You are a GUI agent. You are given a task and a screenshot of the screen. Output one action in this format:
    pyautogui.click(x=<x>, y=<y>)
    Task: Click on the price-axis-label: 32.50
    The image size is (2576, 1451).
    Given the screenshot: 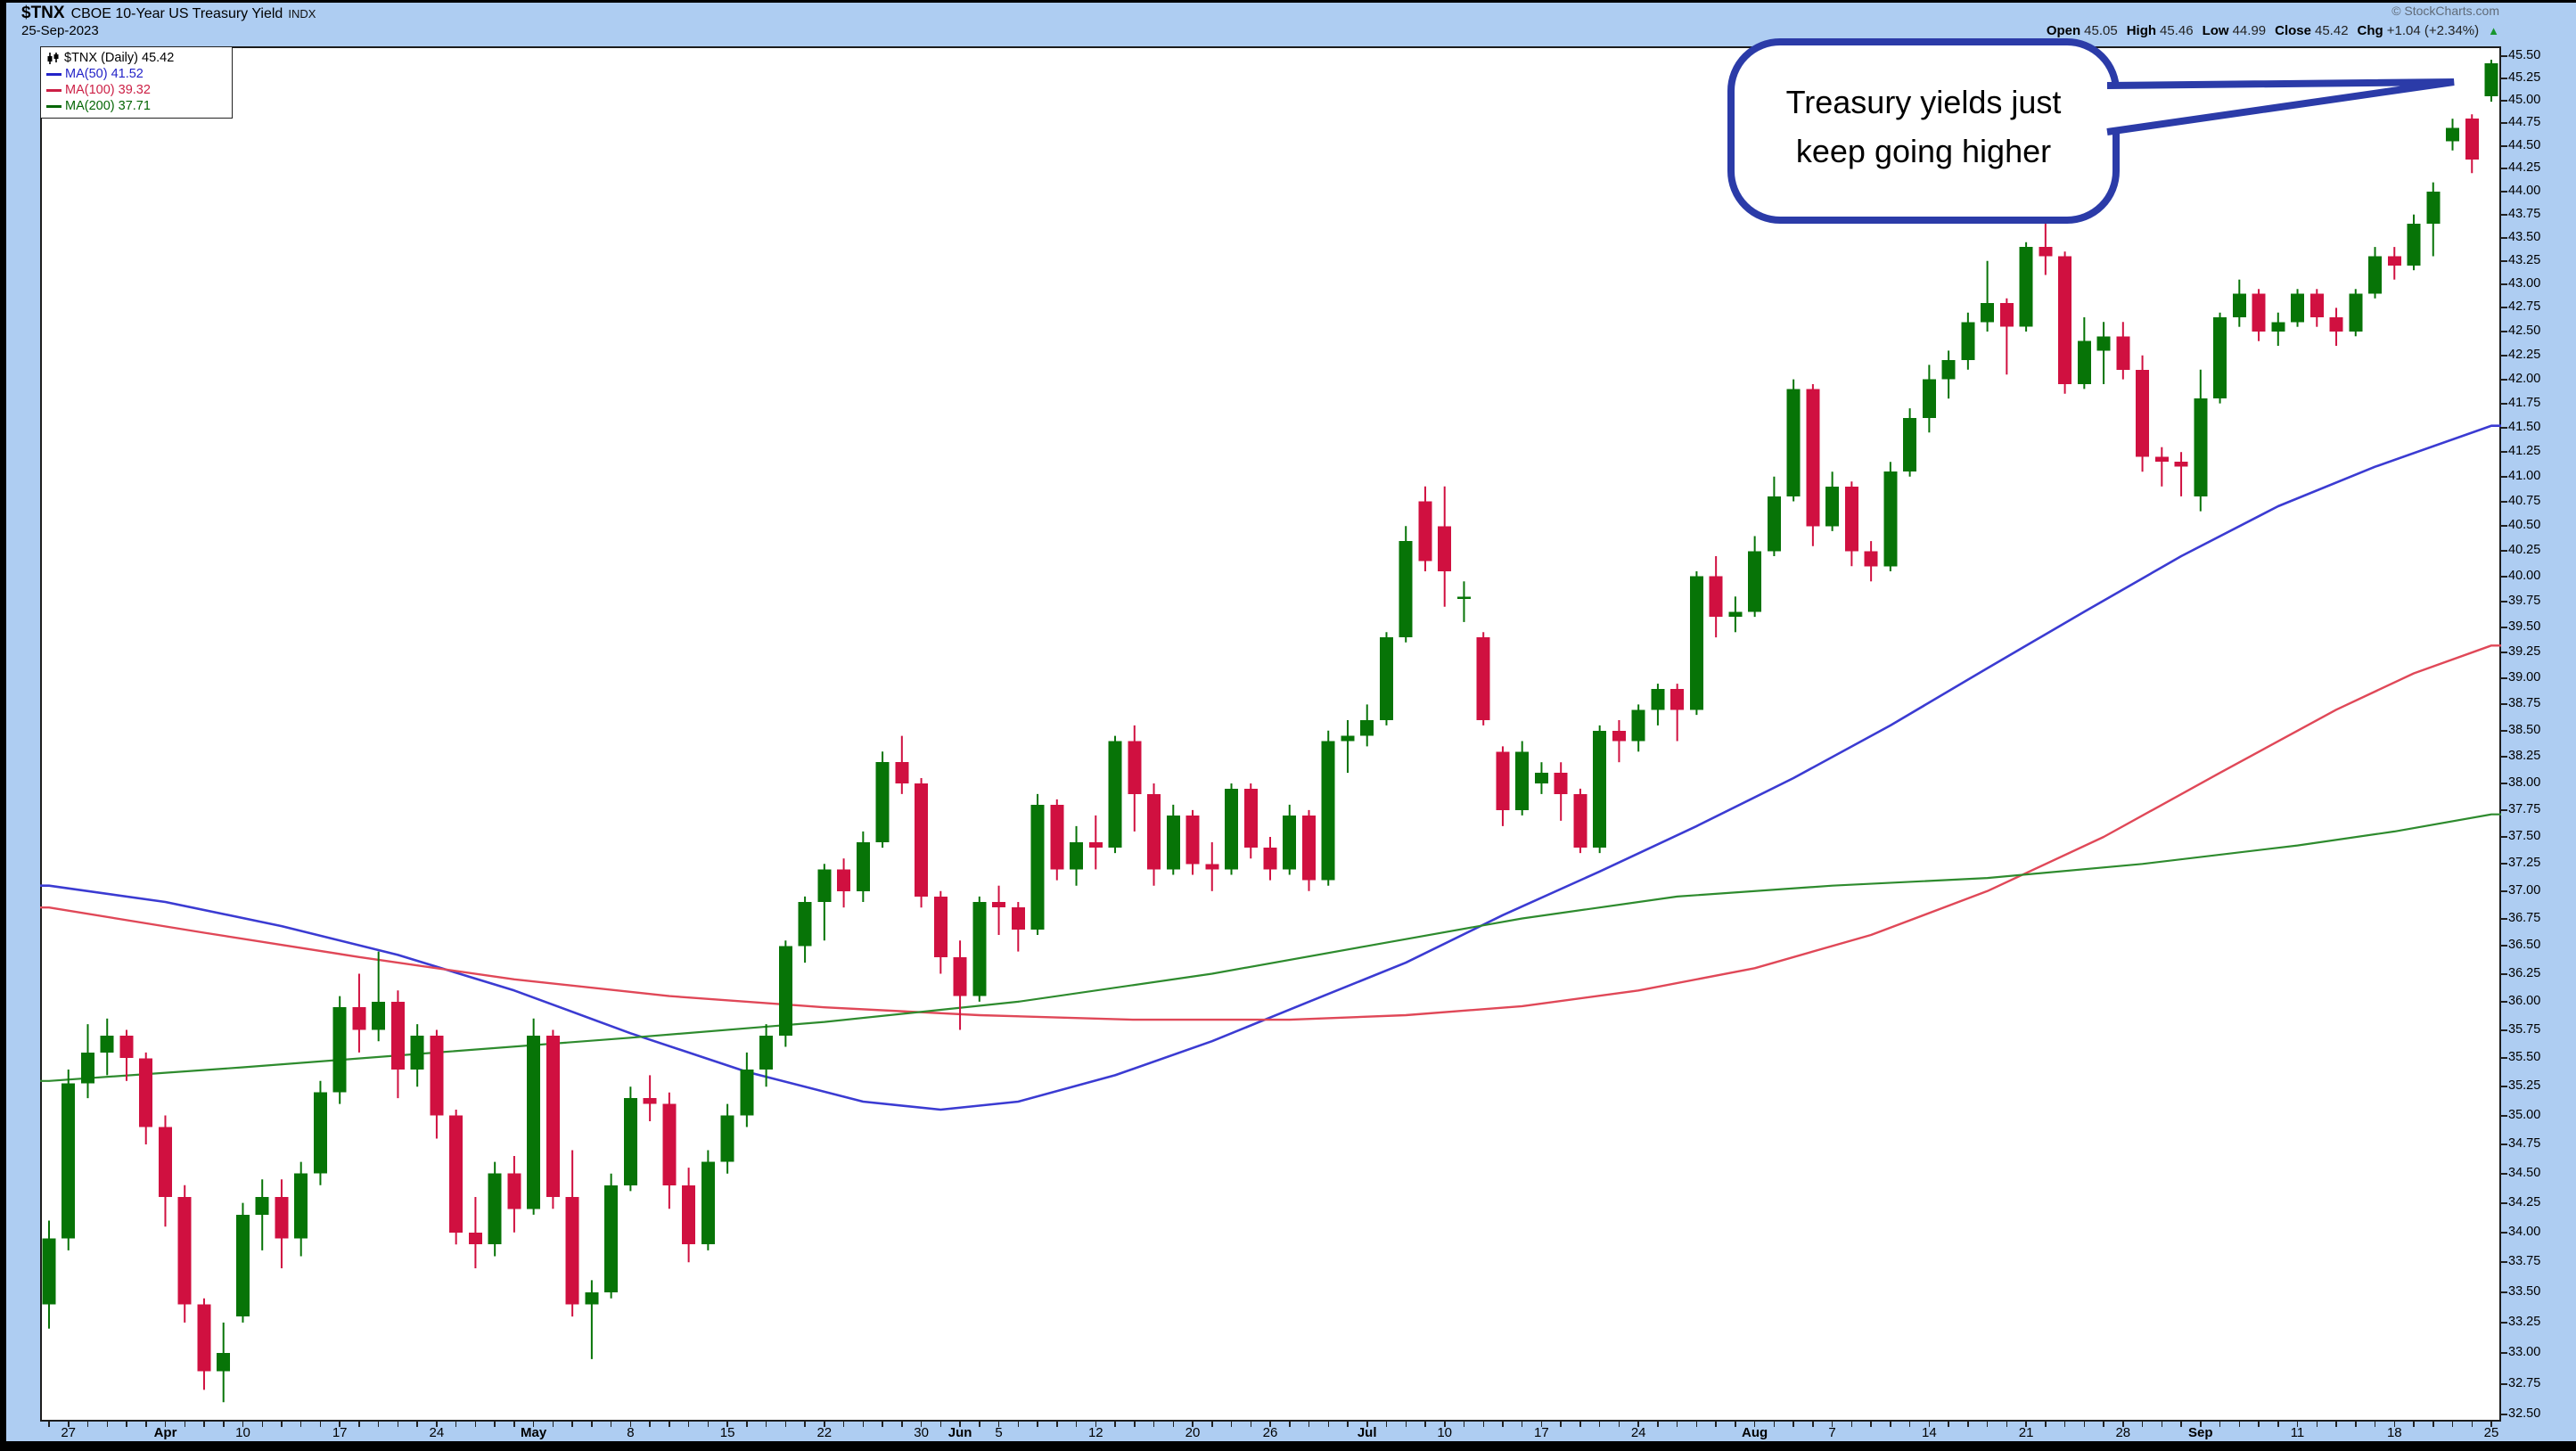 What is the action you would take?
    pyautogui.click(x=2524, y=1414)
    